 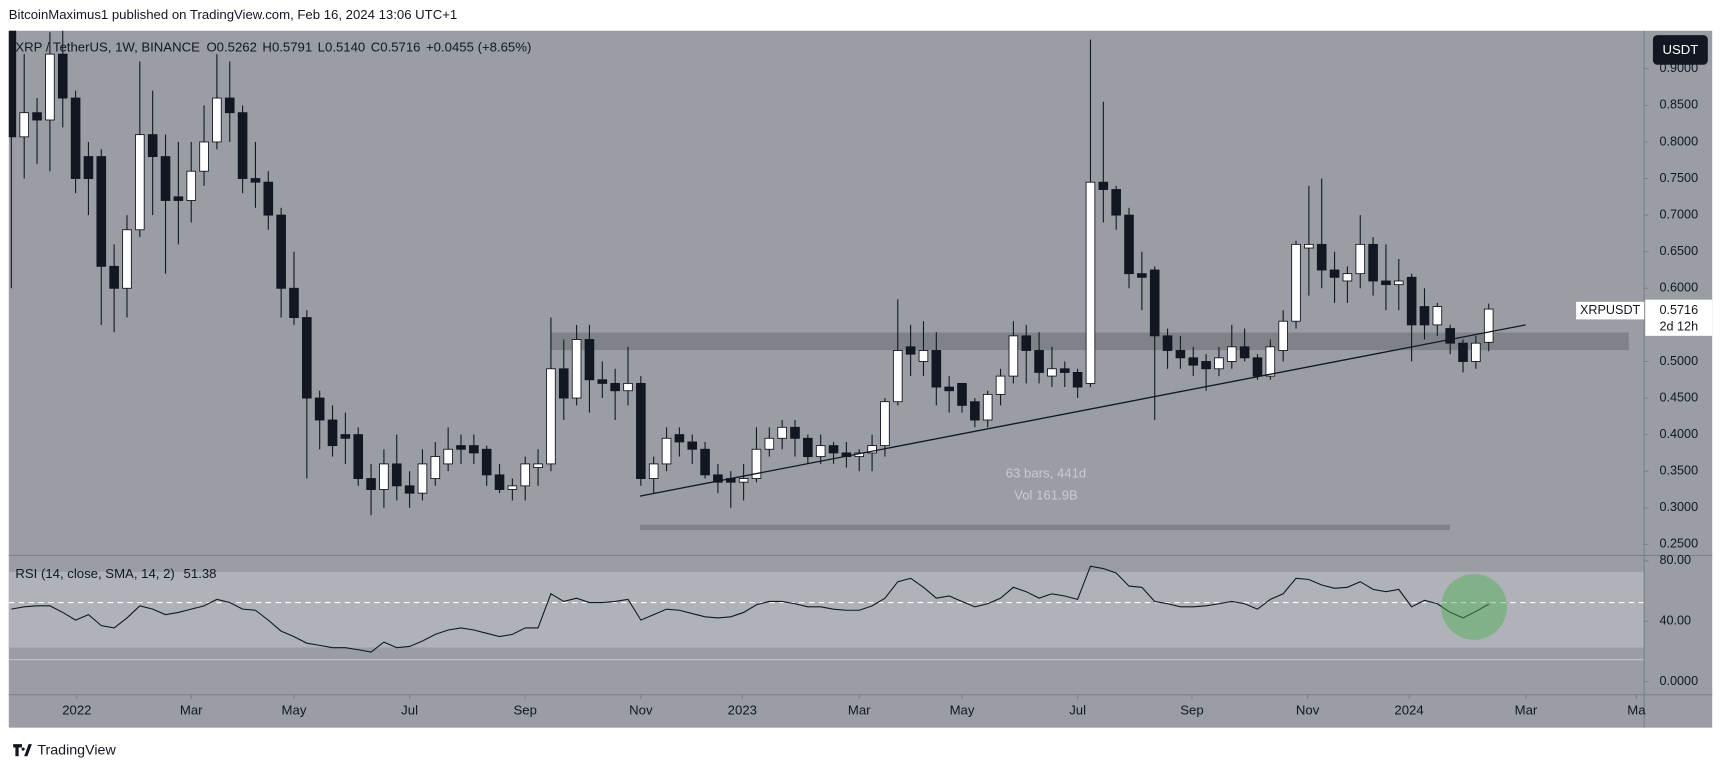 I want to click on y-tick-label: 0.3000, so click(x=1679, y=507).